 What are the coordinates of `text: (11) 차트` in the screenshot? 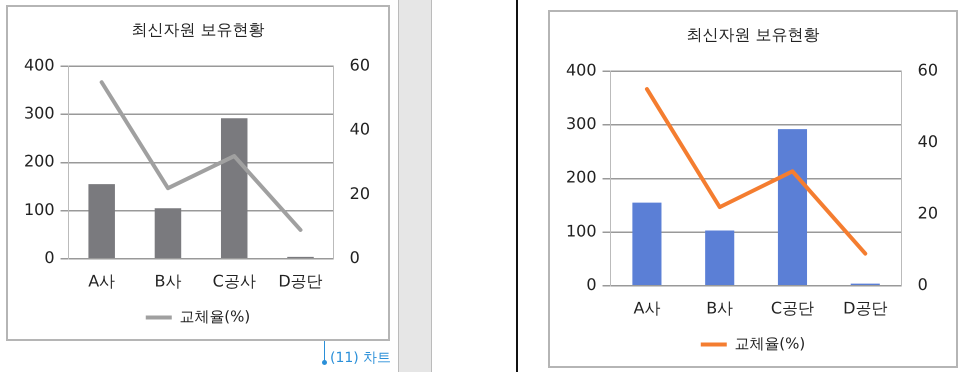 It's located at (361, 358).